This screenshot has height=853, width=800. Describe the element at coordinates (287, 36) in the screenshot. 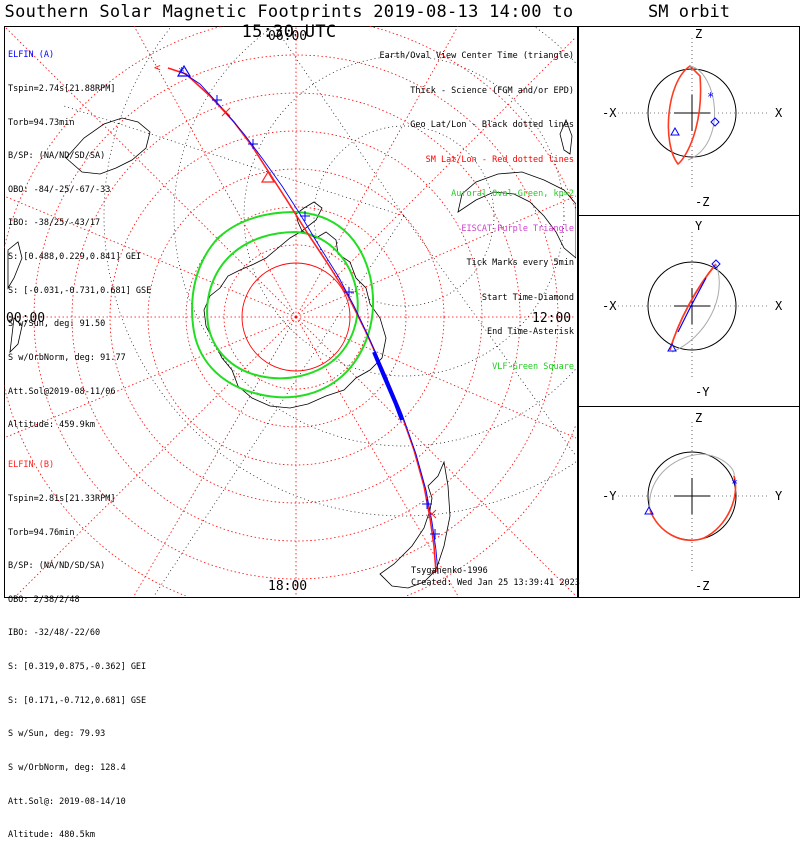

I see `time-label-top: 06:00` at that location.